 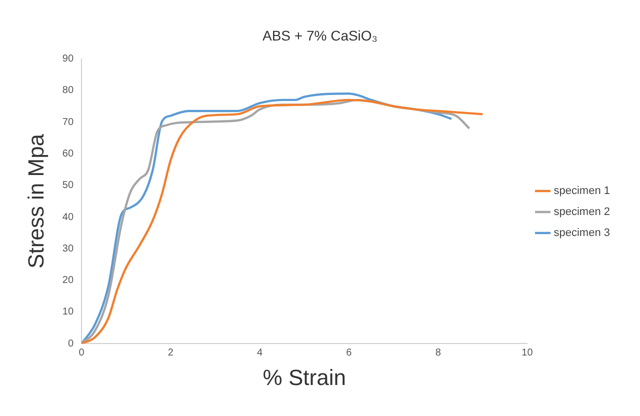 I want to click on x-tick-label: 4, so click(x=260, y=352).